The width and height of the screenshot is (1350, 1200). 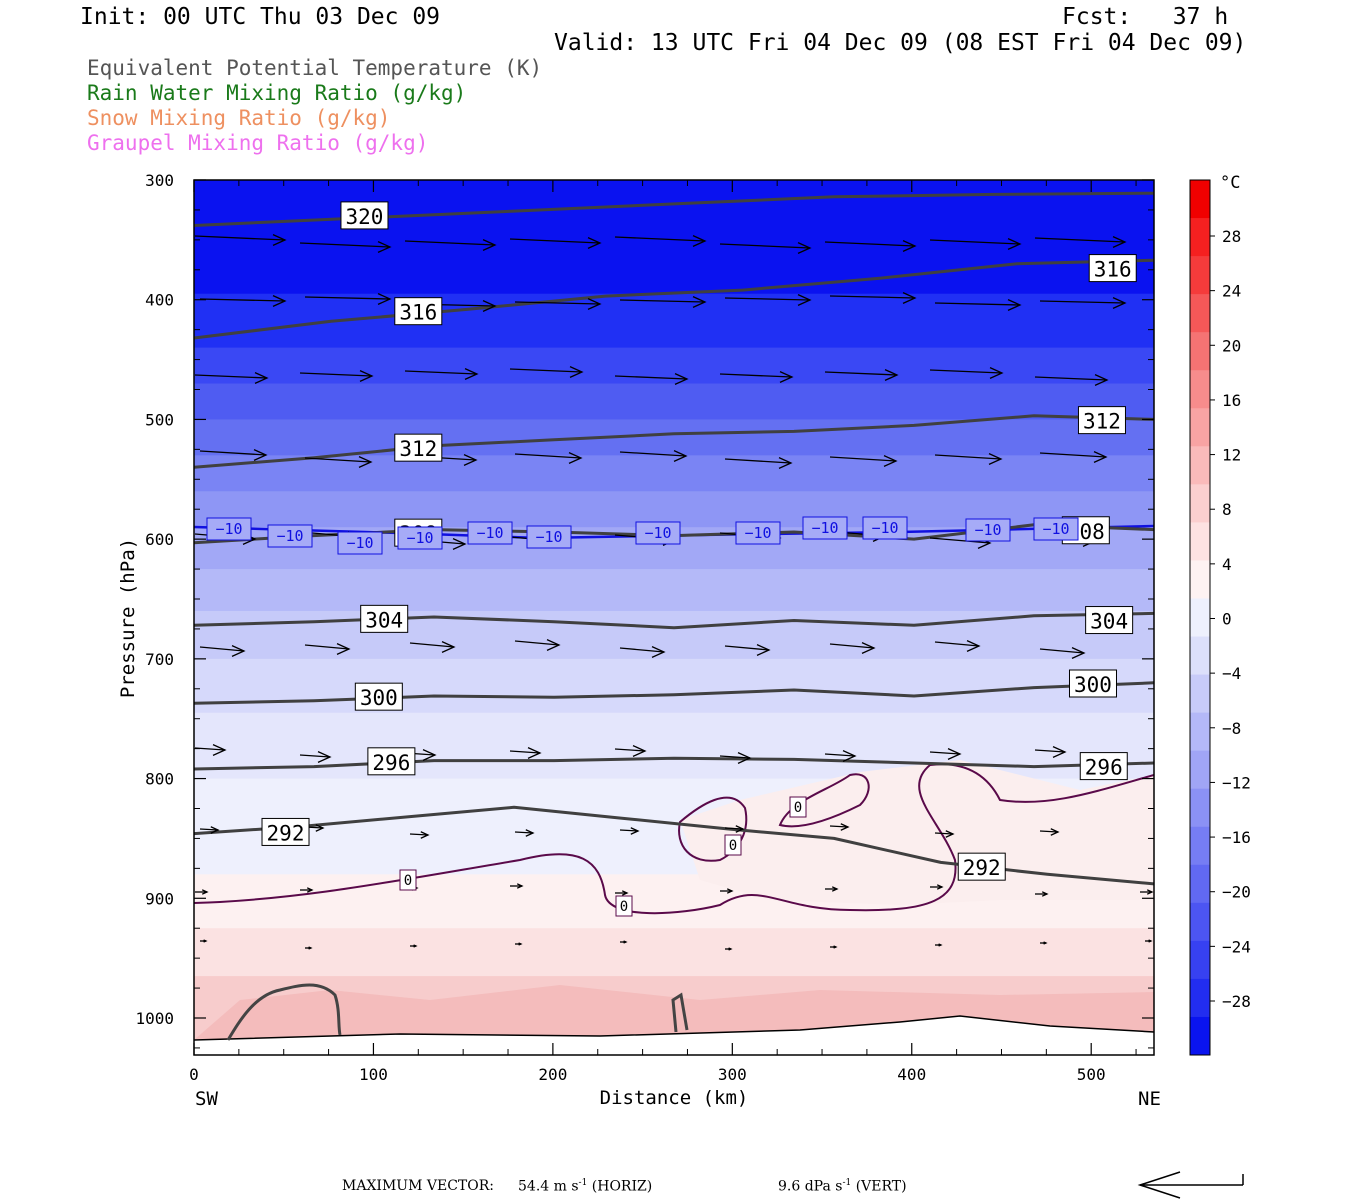 What do you see at coordinates (277, 93) in the screenshot?
I see `legend-rain: Rain Water Mixing Ratio (g/kg)` at bounding box center [277, 93].